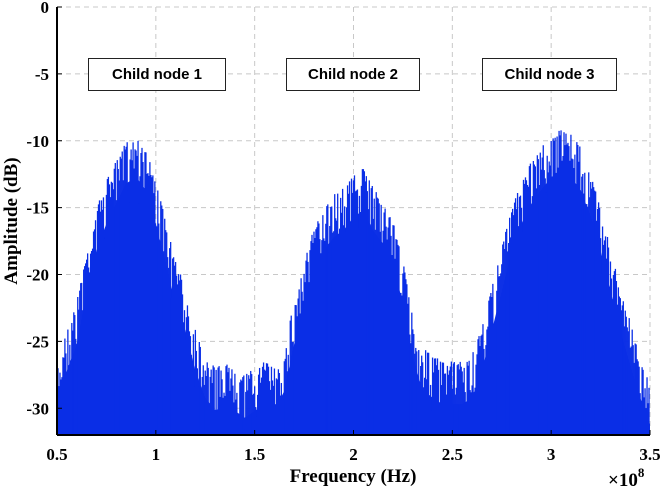 This screenshot has height=491, width=660. I want to click on y-tick-label: -10, so click(37, 141).